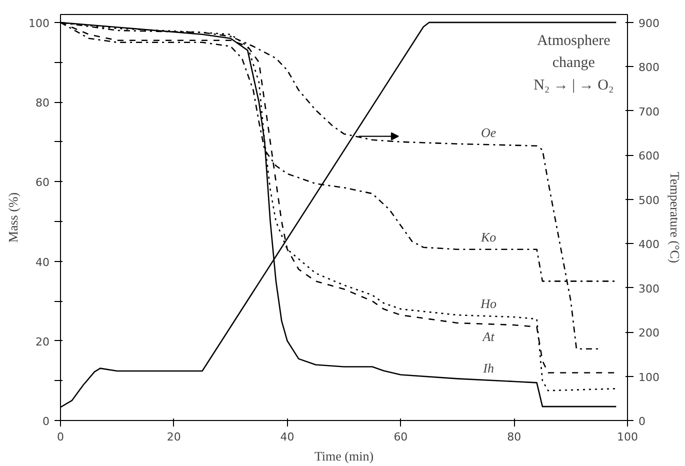 The height and width of the screenshot is (466, 685). I want to click on y2-tick-label: 200, so click(649, 333).